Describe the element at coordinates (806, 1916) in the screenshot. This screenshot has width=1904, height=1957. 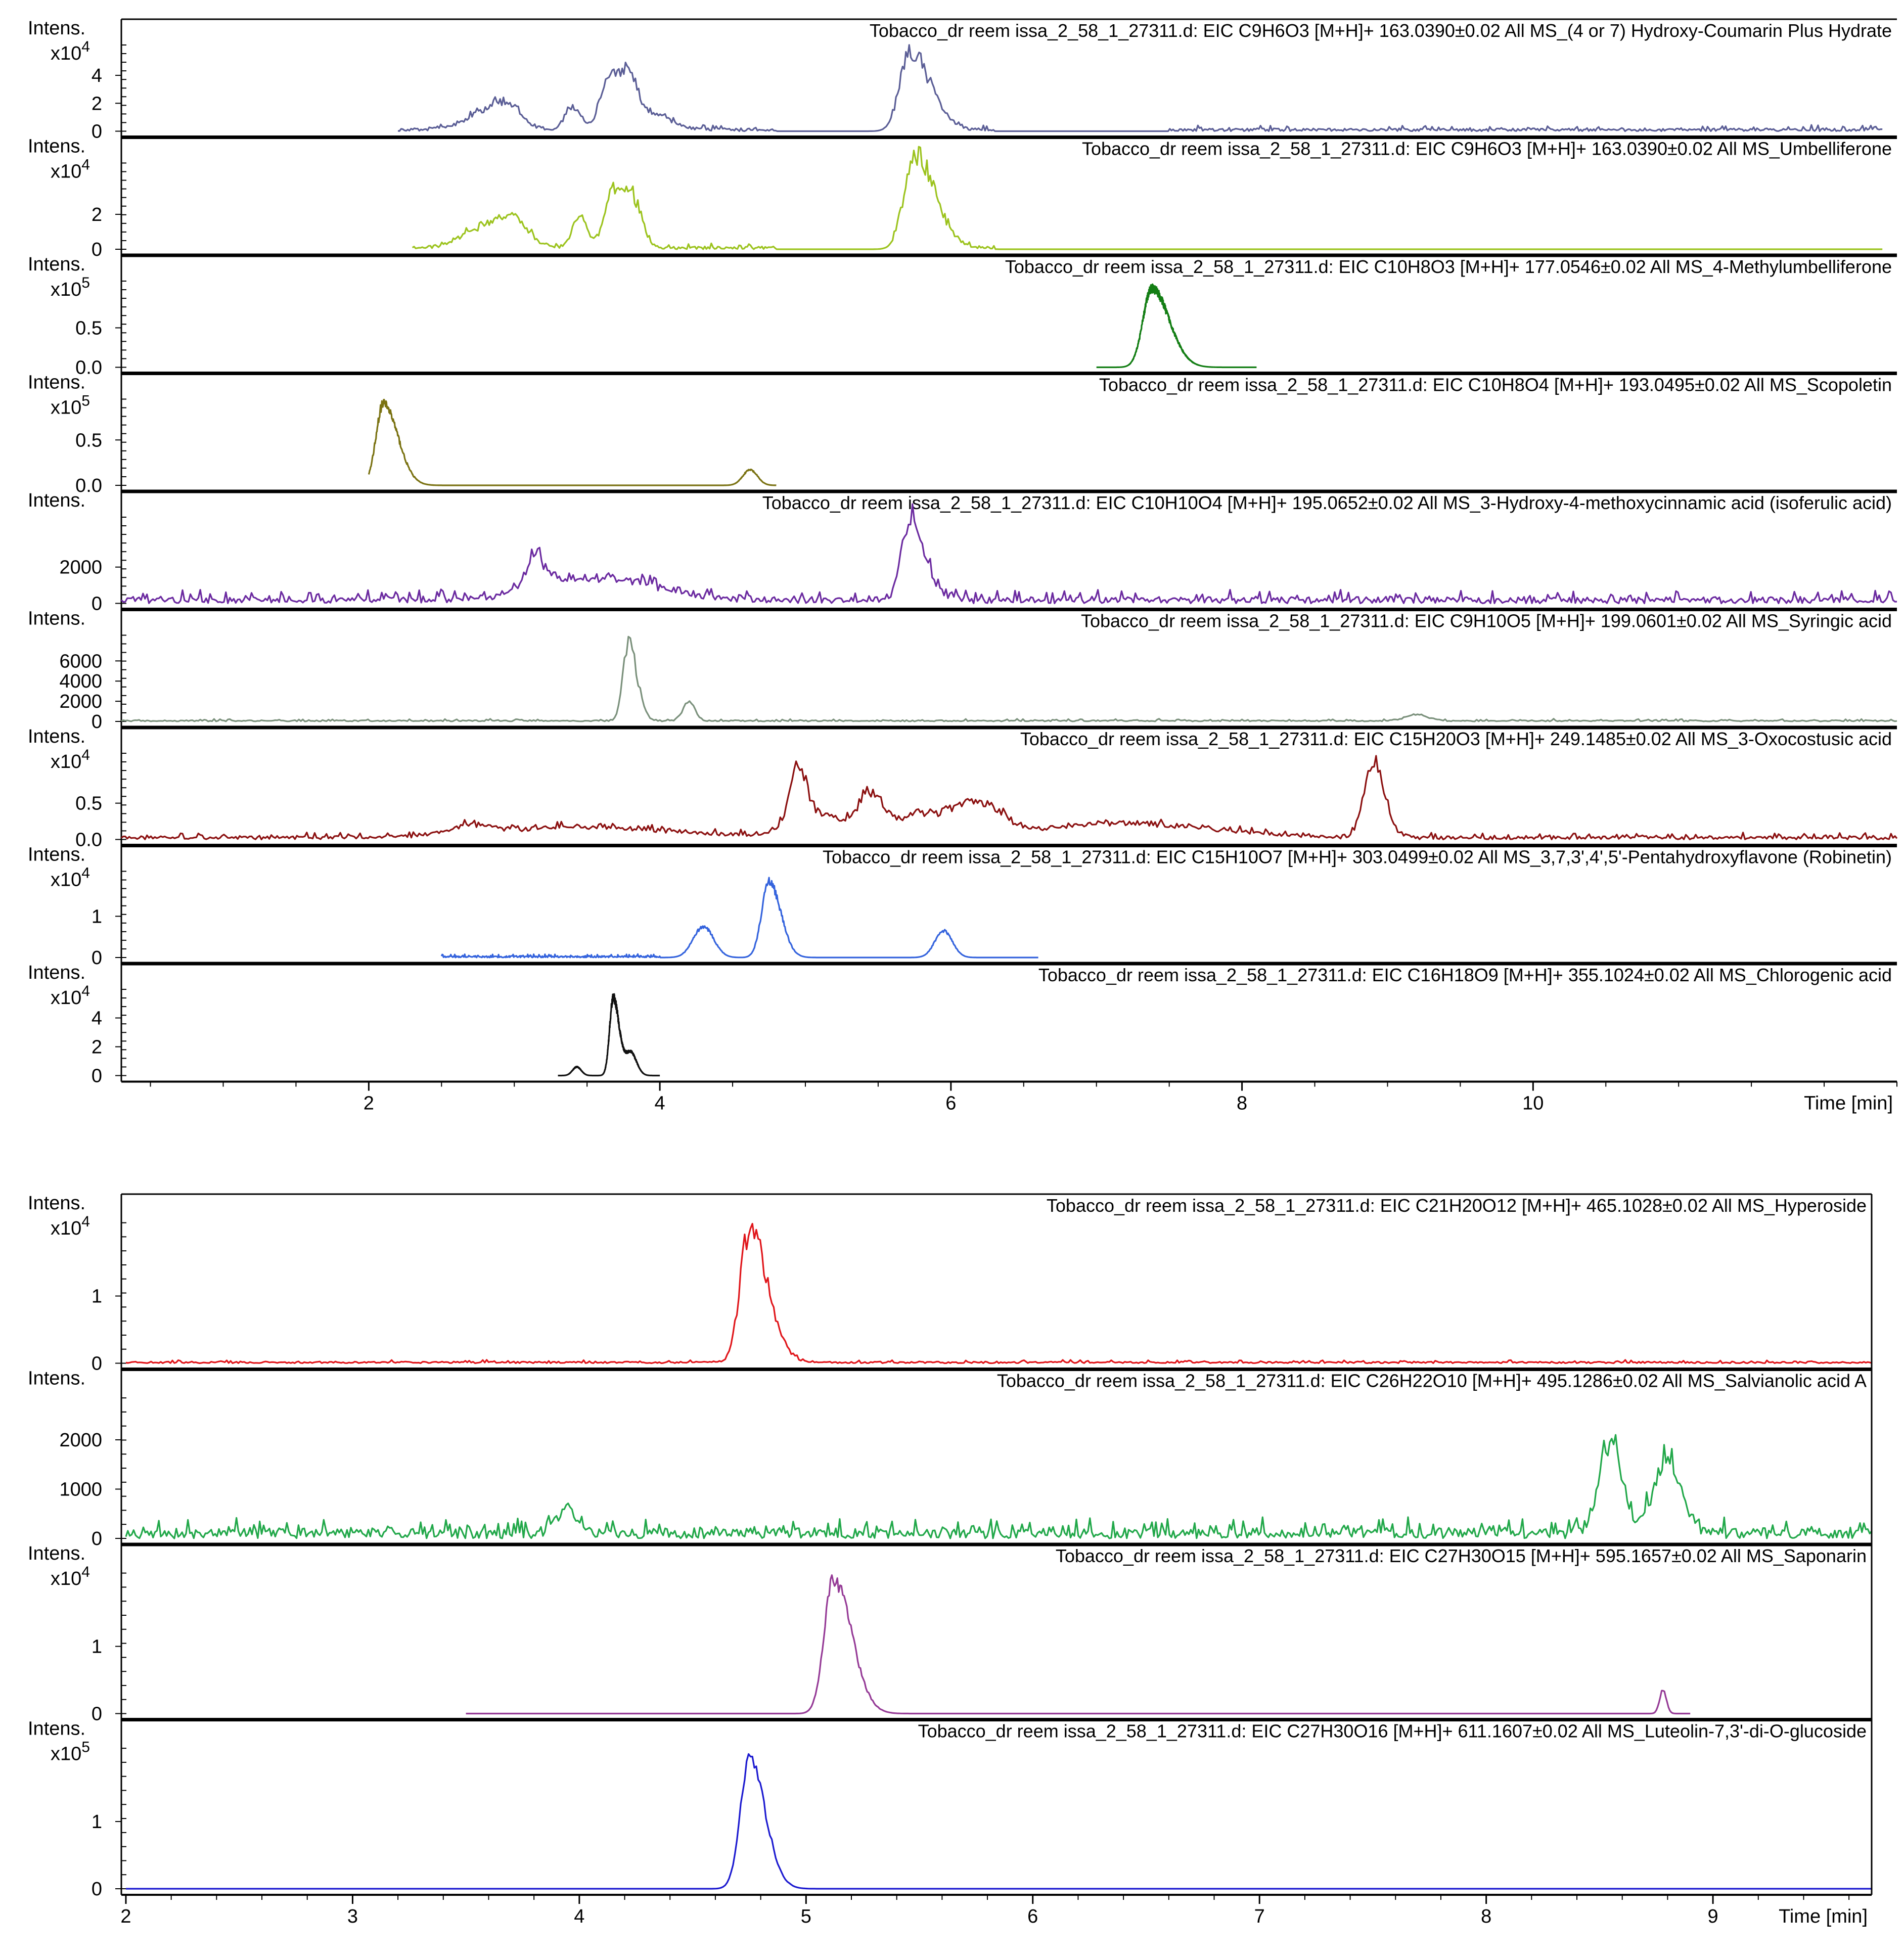
I see `x-tick-label: 5` at that location.